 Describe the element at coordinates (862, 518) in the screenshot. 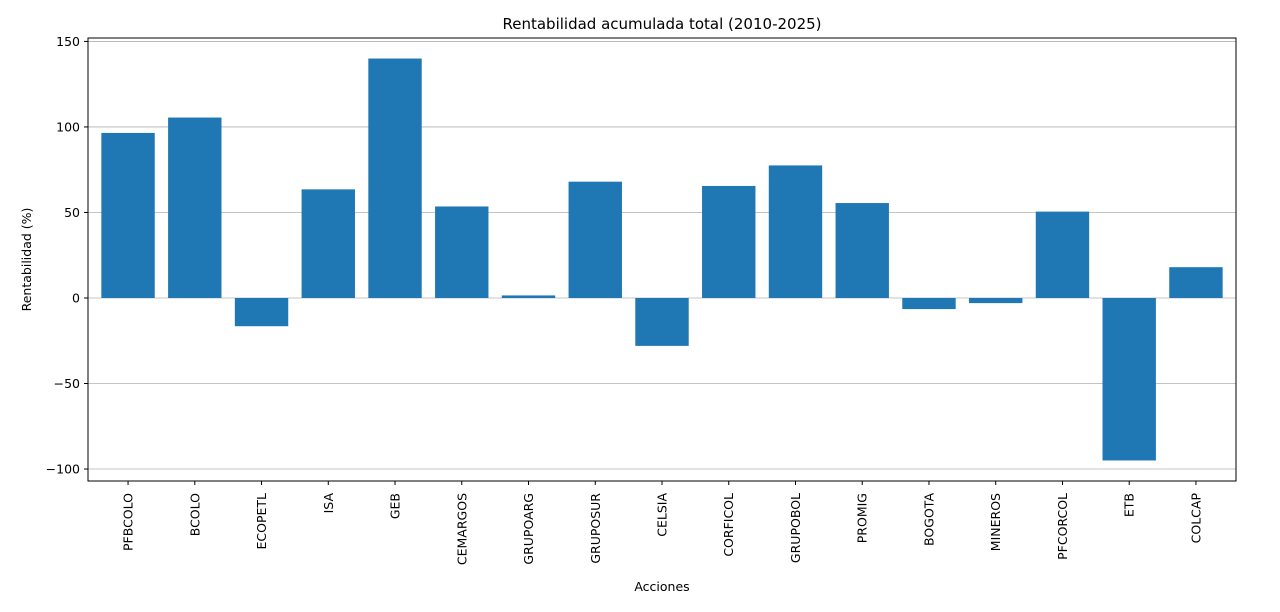

I see `x-tick-label: PROMIG` at that location.